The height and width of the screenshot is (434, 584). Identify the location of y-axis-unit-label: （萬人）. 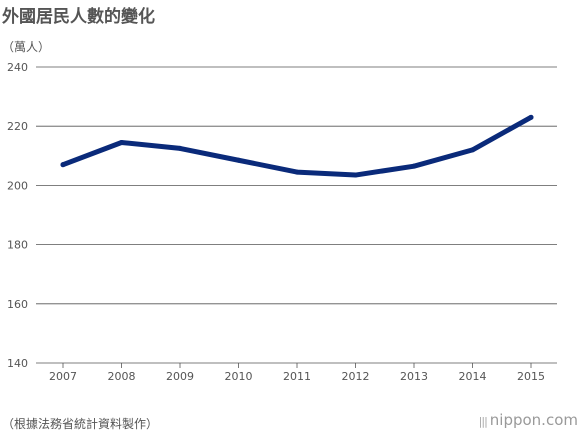
(26, 47).